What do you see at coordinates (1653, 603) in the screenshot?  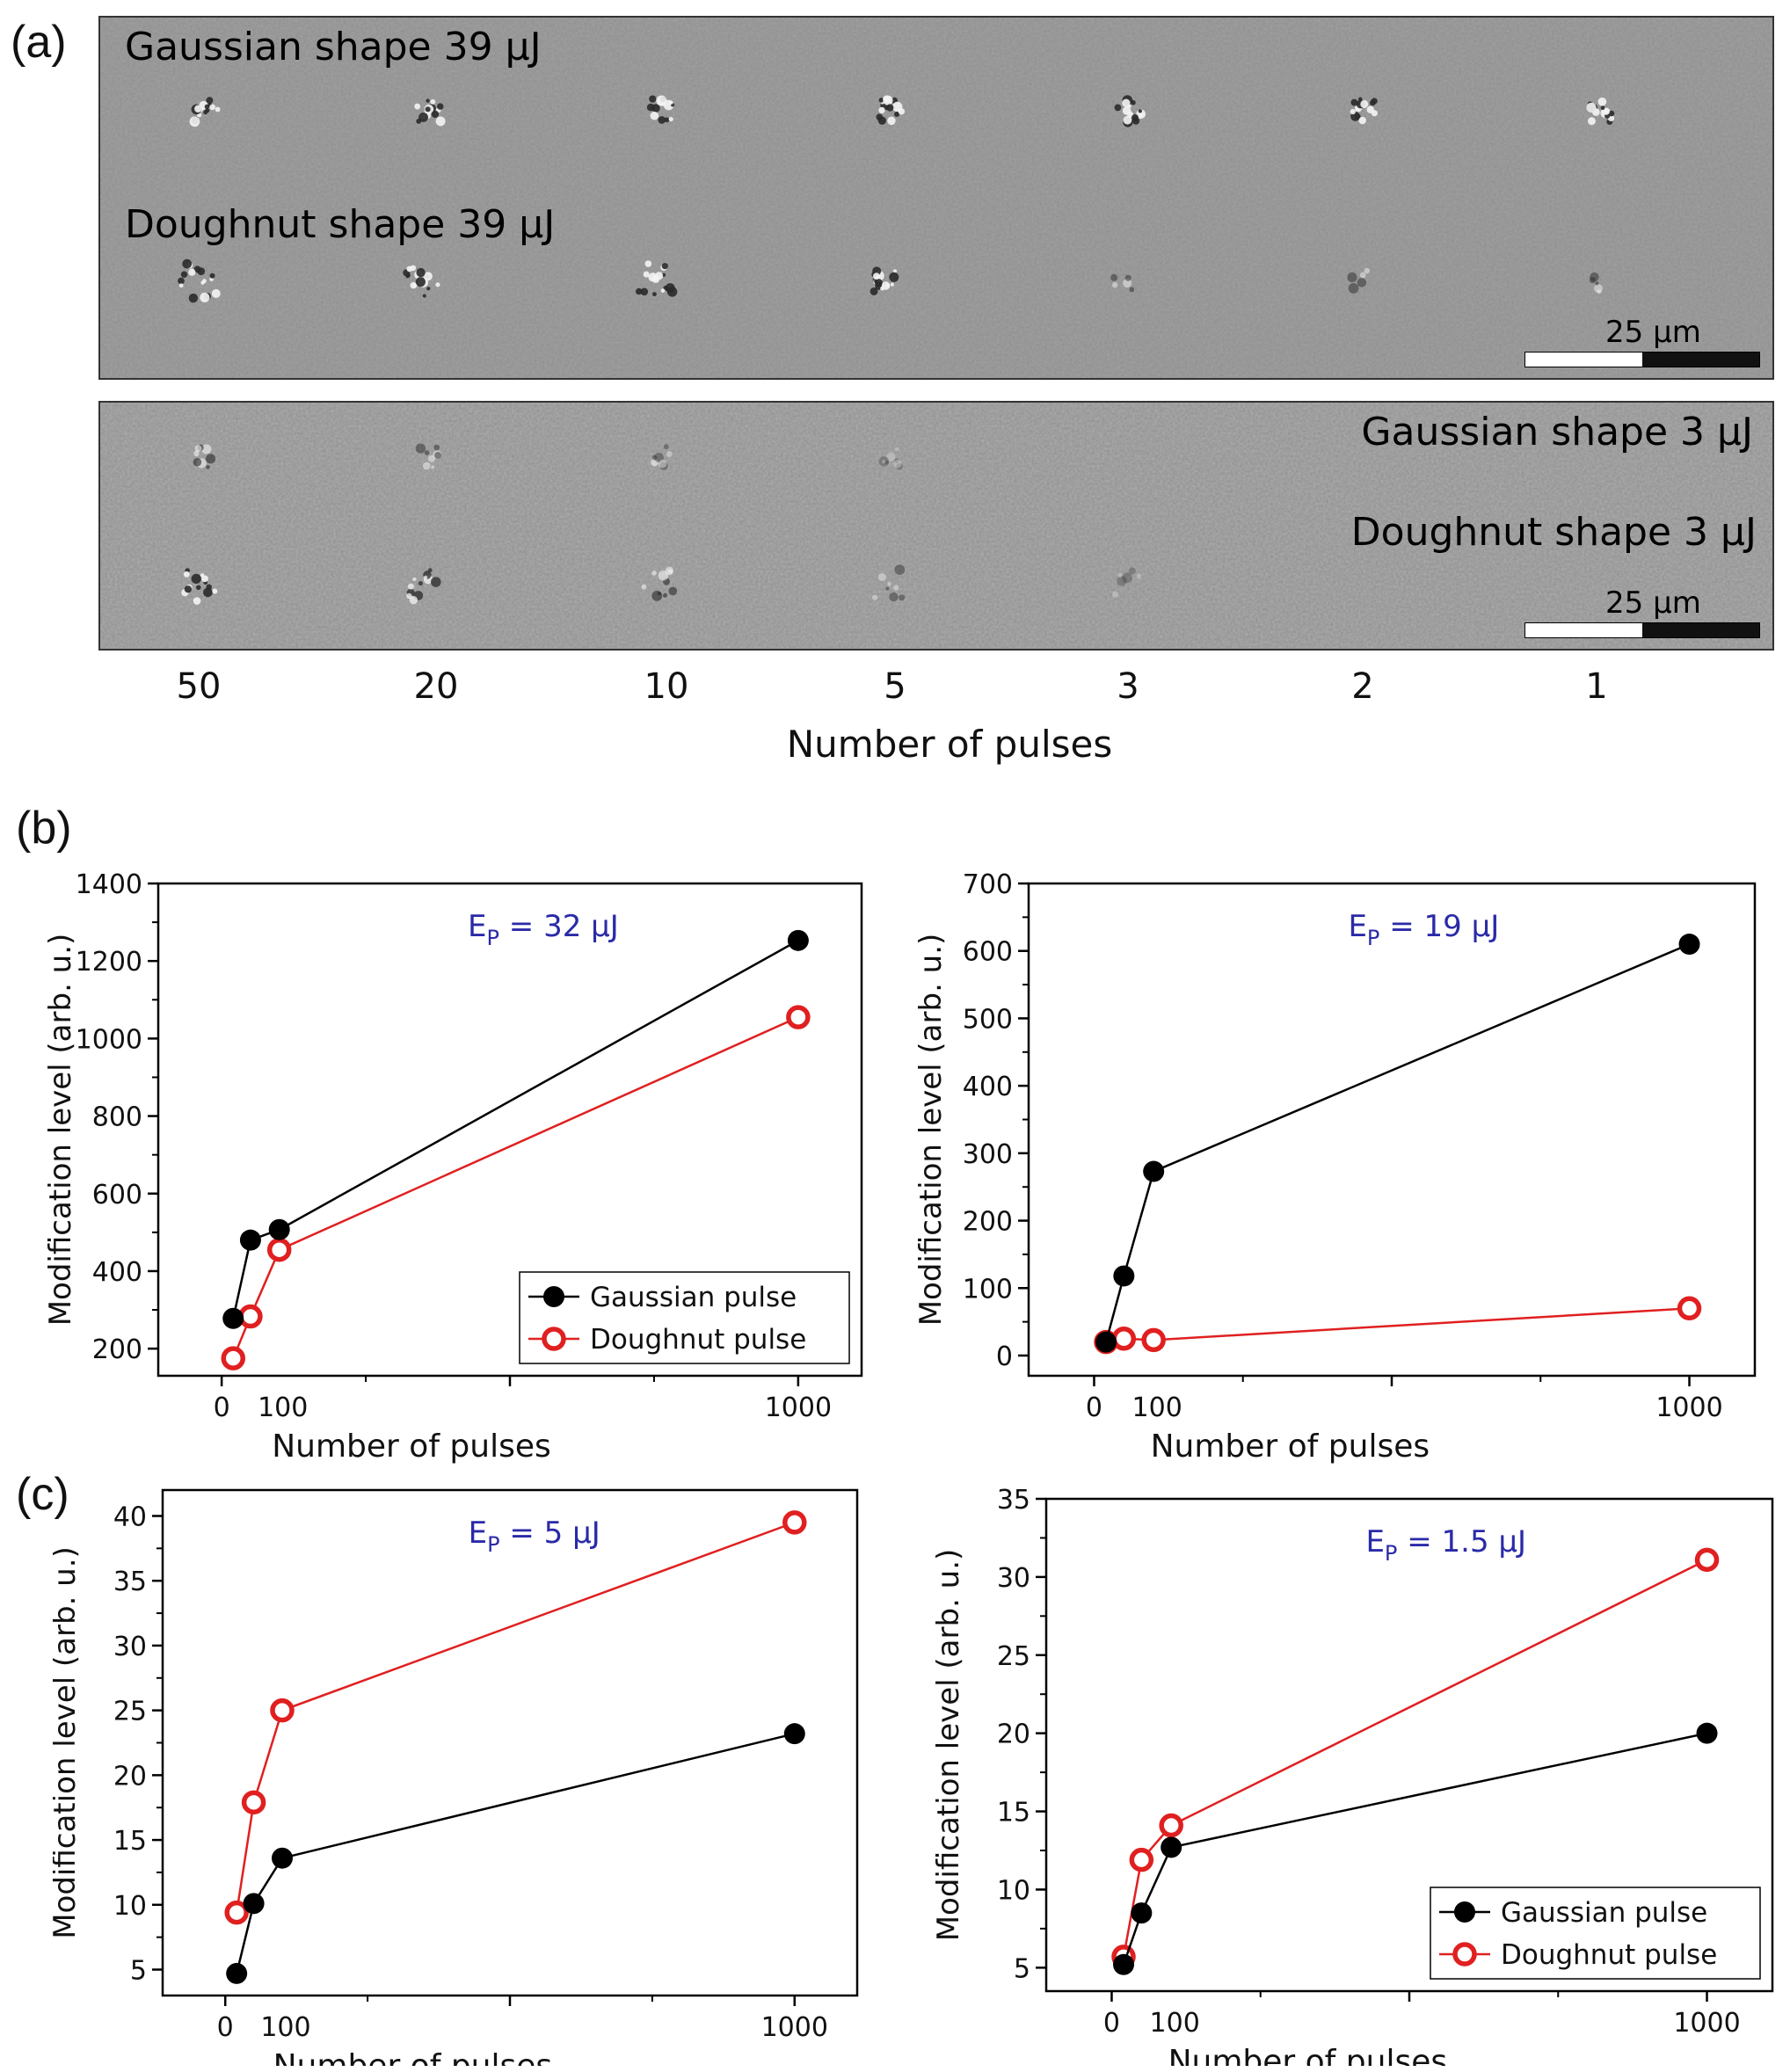 I see `scale-bar-label-bottom: 25 μm` at bounding box center [1653, 603].